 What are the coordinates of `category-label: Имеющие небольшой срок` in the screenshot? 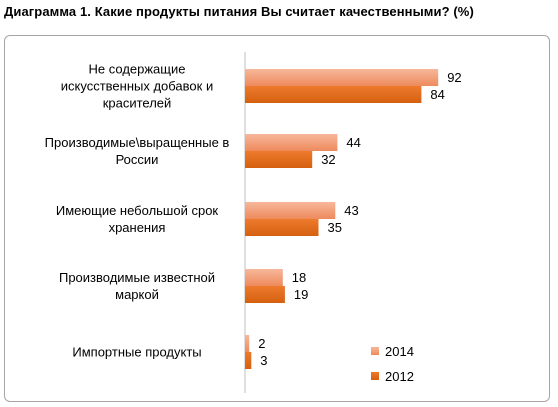 It's located at (137, 210).